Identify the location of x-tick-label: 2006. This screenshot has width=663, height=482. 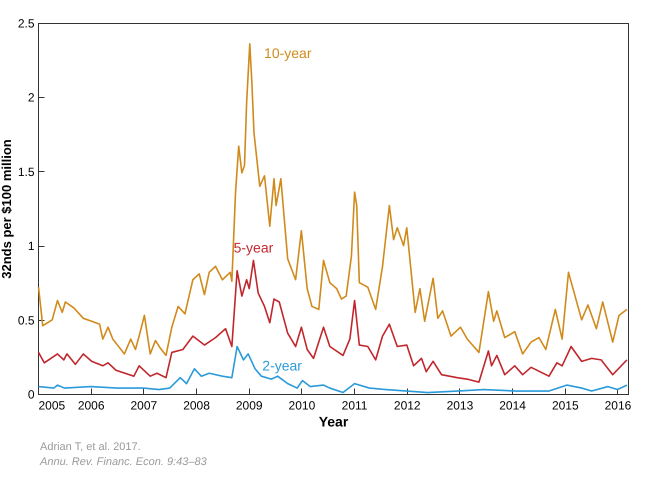
(91, 405).